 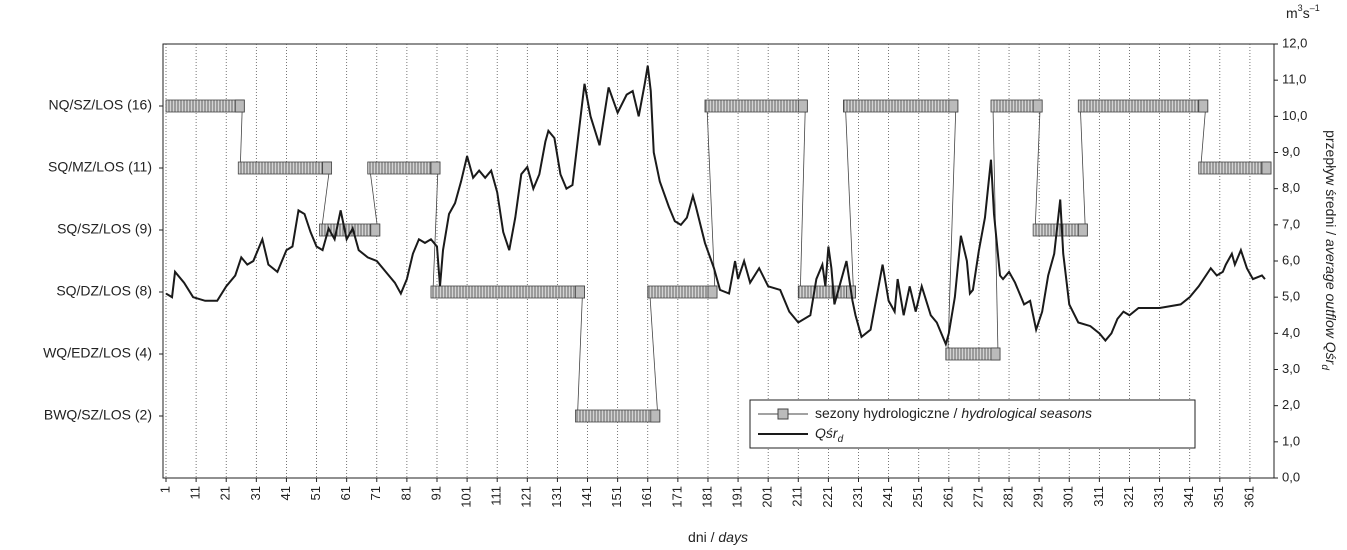 I want to click on x-tick-label: 231, so click(x=857, y=497).